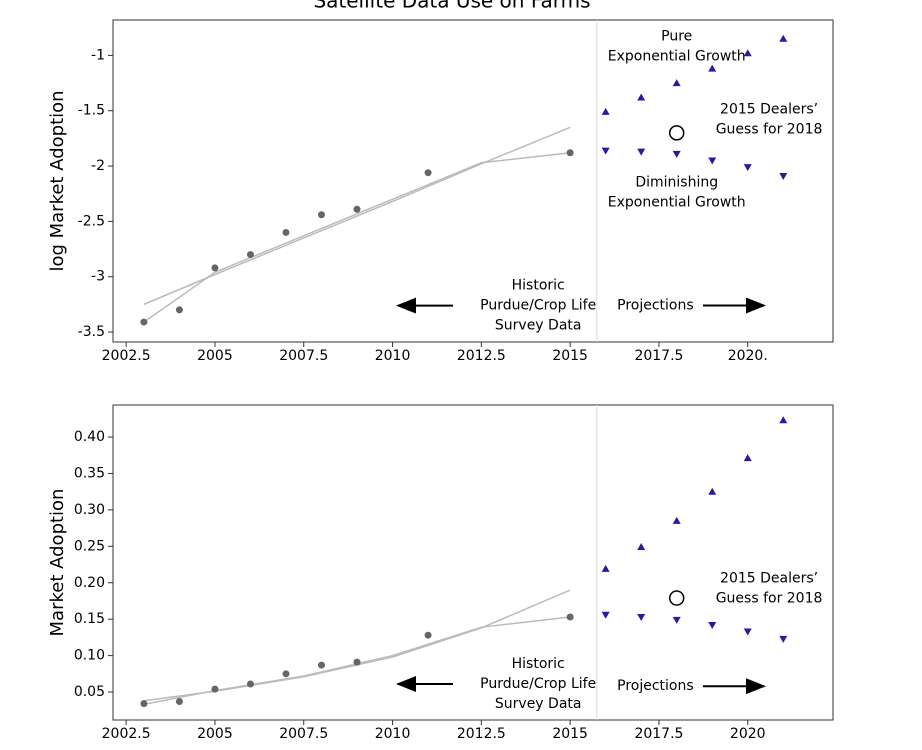 This screenshot has height=750, width=922. Describe the element at coordinates (98, 55) in the screenshot. I see `y-tick-label: -1` at that location.